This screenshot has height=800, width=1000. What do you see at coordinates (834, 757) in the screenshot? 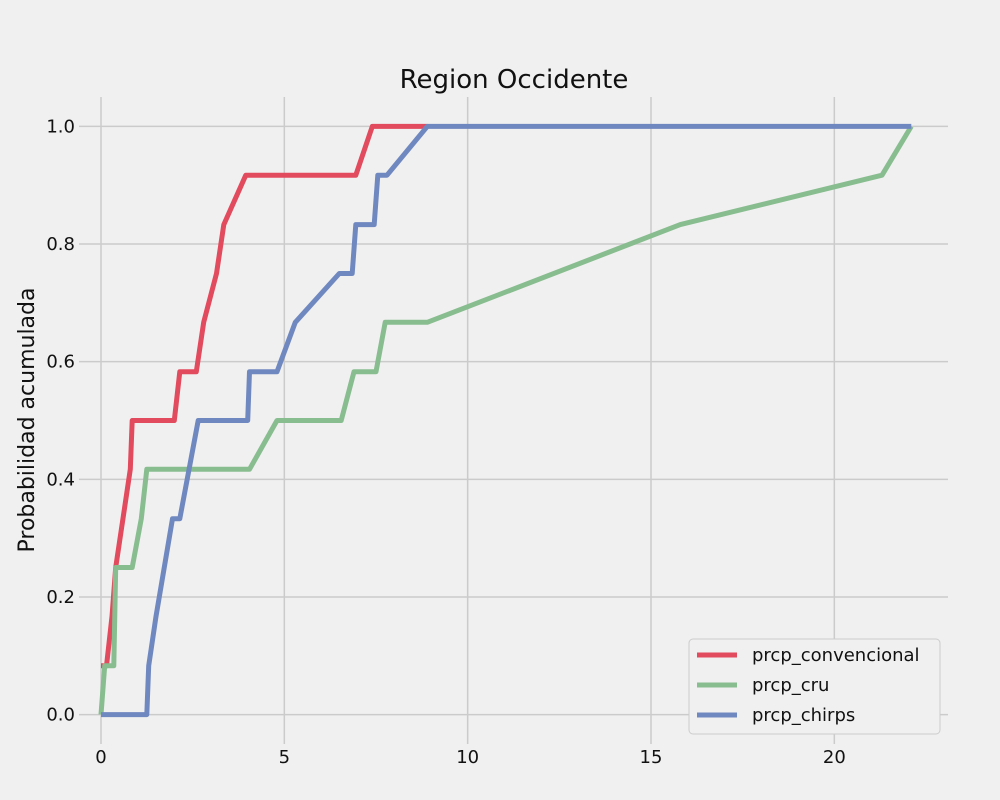
I see `x-tick-label: 20` at bounding box center [834, 757].